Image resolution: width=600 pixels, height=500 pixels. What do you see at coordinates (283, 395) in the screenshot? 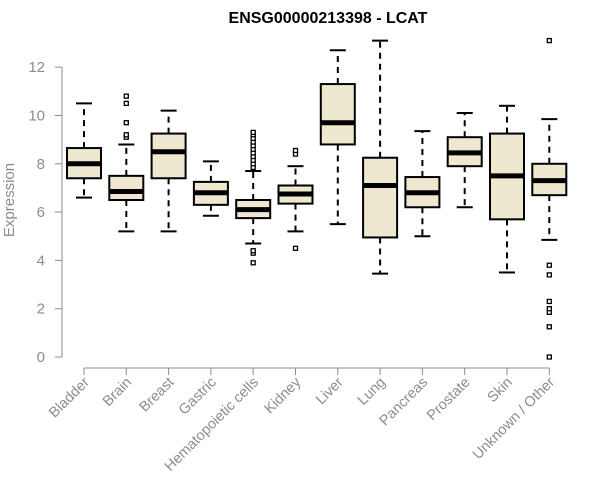
I see `x-tick-label: Kidney` at bounding box center [283, 395].